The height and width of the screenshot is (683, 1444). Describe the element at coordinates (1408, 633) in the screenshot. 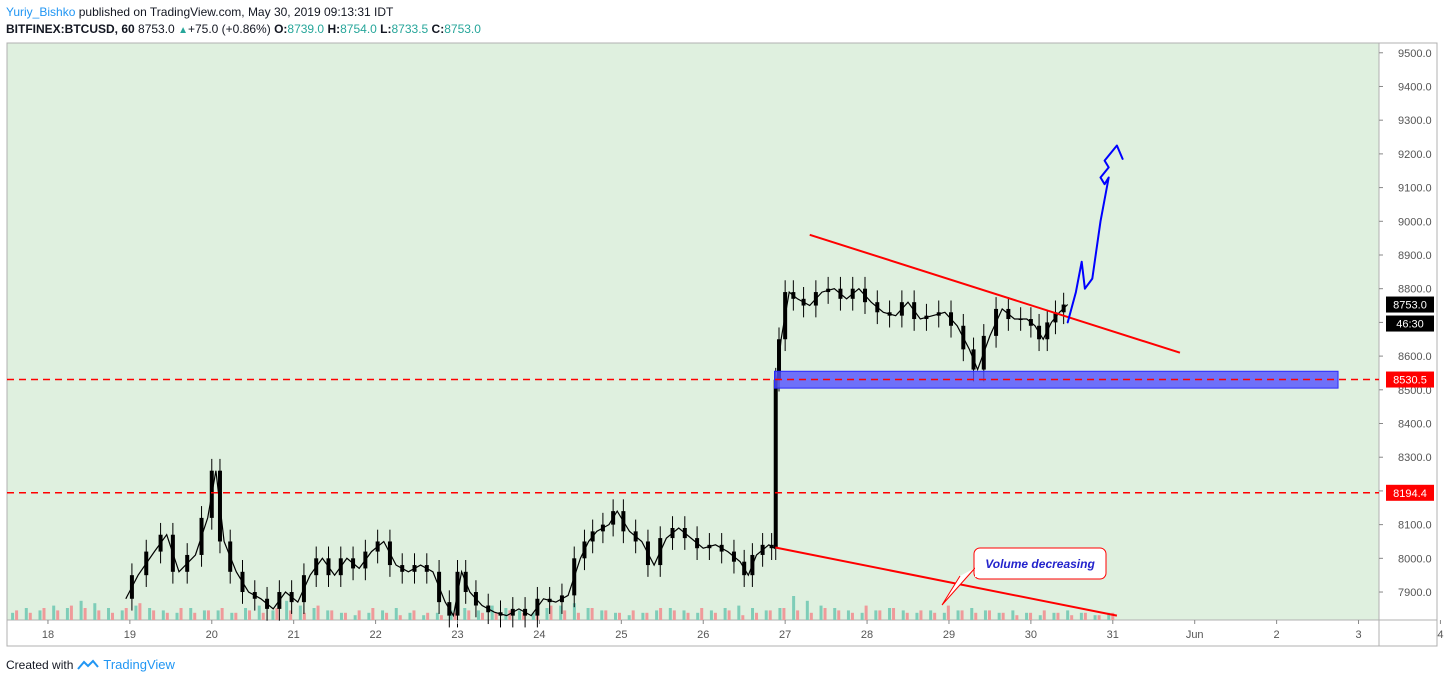

I see `axis-corner` at that location.